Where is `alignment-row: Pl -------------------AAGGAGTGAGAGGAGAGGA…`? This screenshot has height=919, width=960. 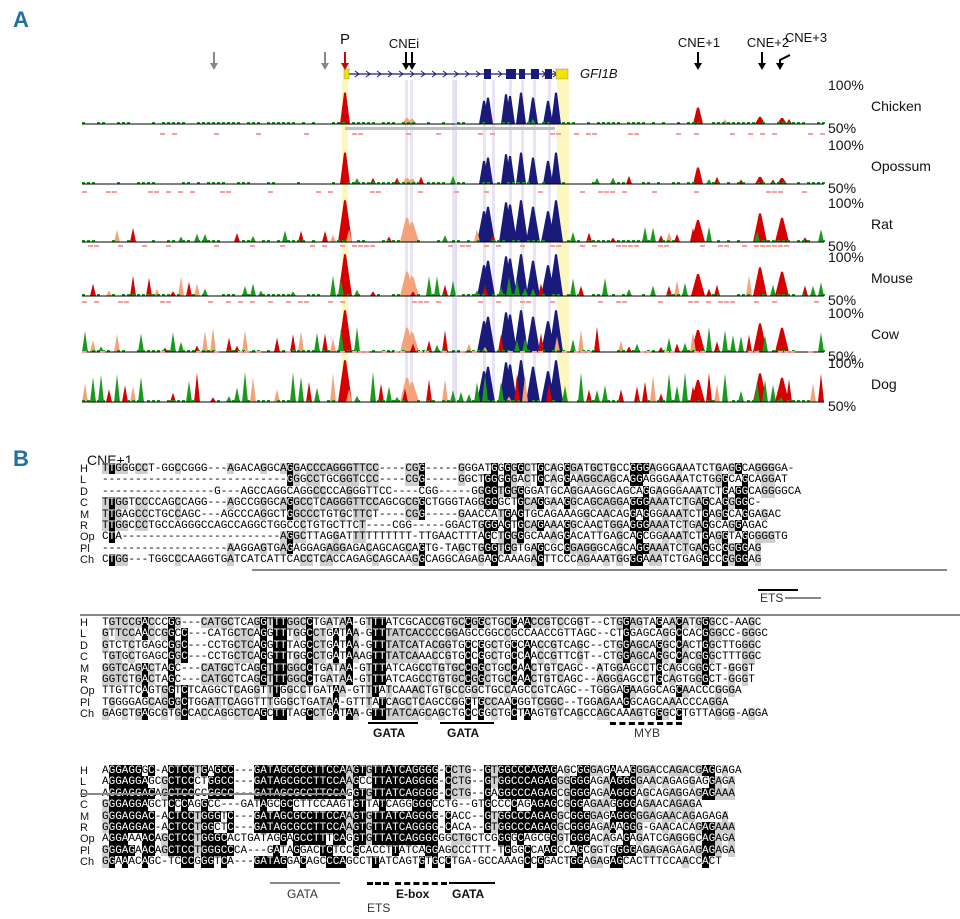
alignment-row: Pl -------------------AAGGAGTGAGAGGAGAGGA… is located at coordinates (507, 548).